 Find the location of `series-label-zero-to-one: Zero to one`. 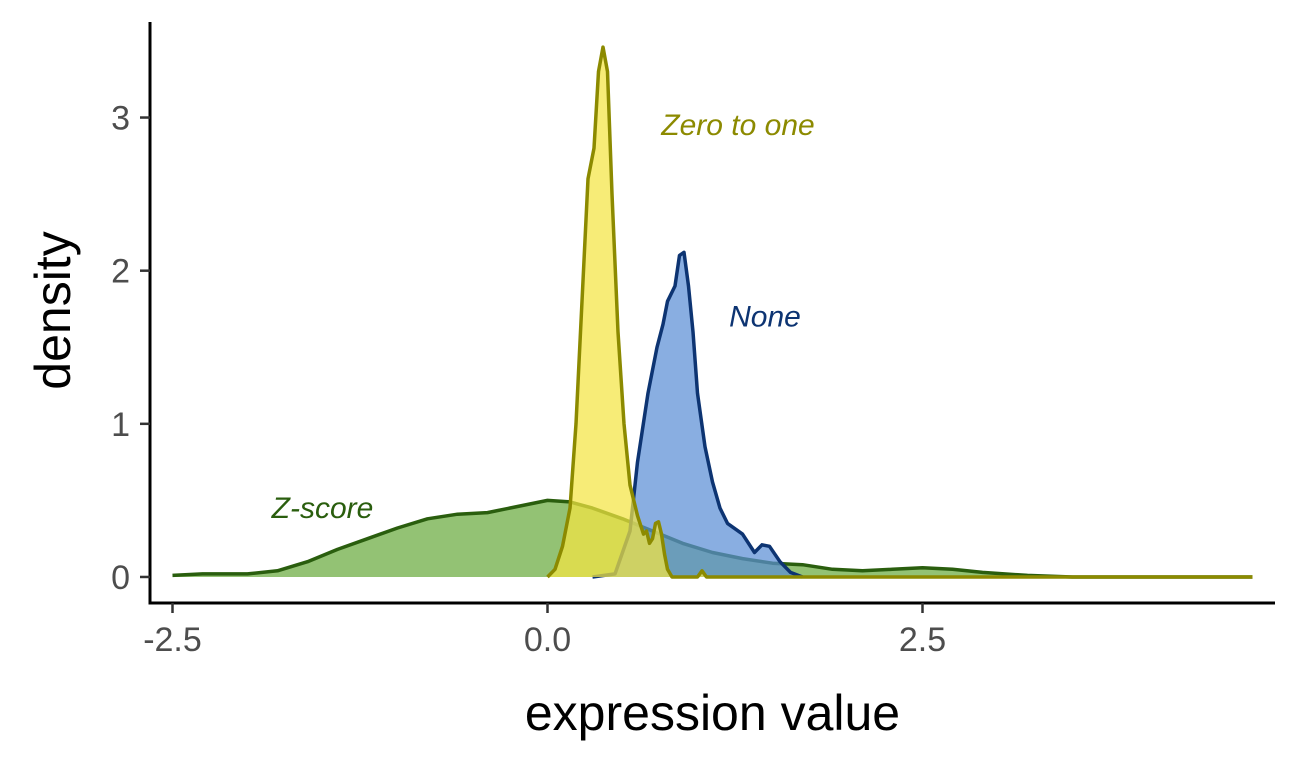

series-label-zero-to-one: Zero to one is located at coordinates (737, 125).